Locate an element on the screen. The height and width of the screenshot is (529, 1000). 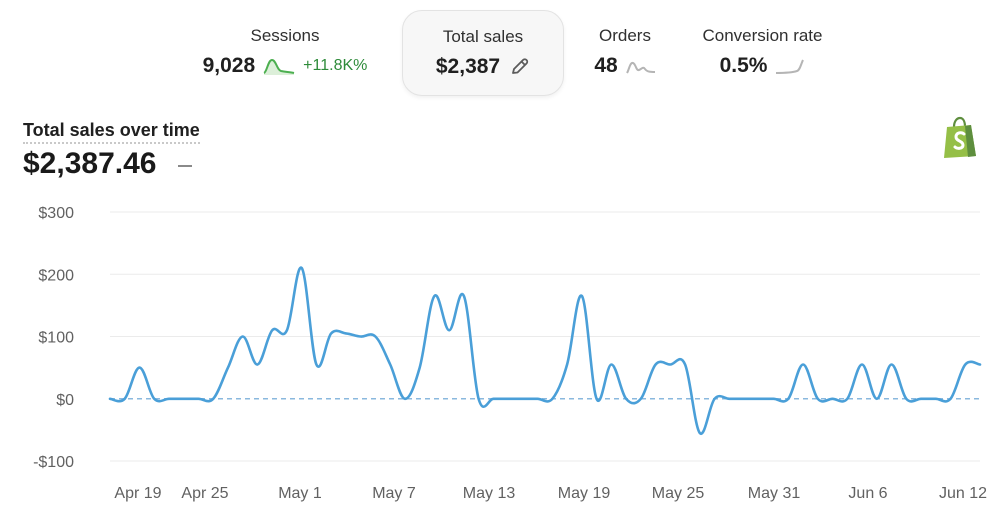
metric-orders: Orders 48 is located at coordinates (625, 52).